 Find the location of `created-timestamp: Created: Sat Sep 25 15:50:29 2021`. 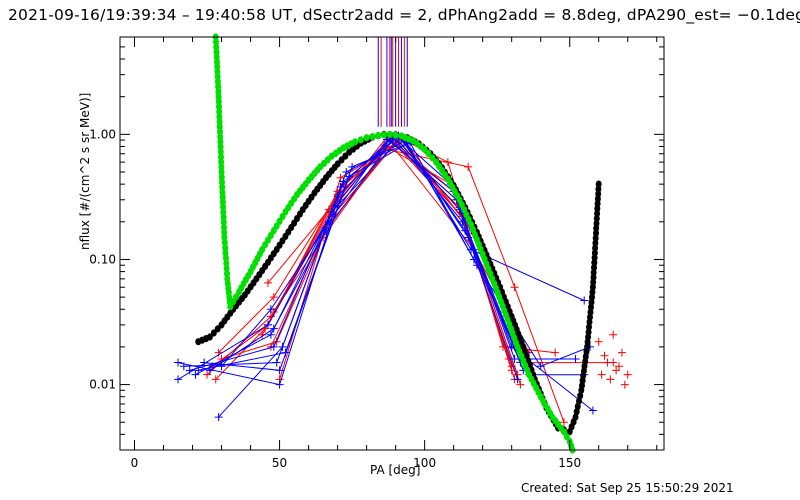

created-timestamp: Created: Sat Sep 25 15:50:29 2021 is located at coordinates (627, 488).